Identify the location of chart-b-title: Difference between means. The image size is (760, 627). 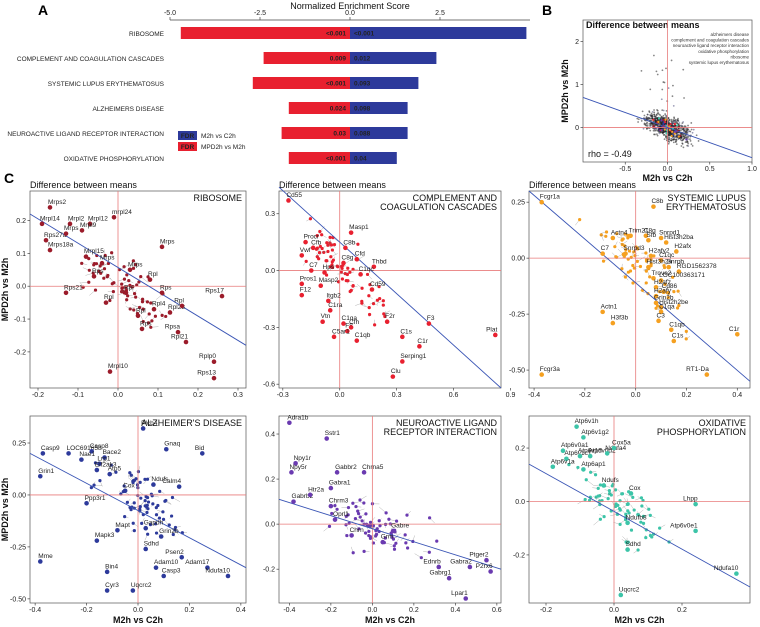
(643, 25).